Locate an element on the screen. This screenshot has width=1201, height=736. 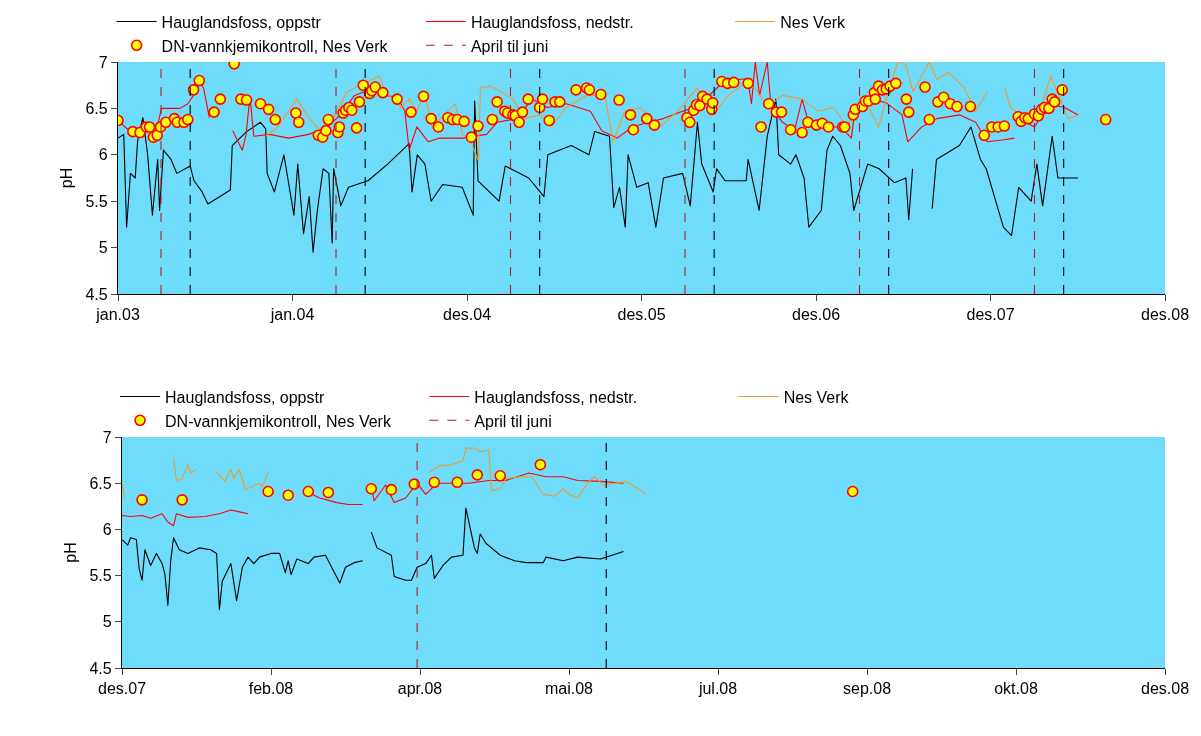
x-tick-label: okt.08 is located at coordinates (1016, 689).